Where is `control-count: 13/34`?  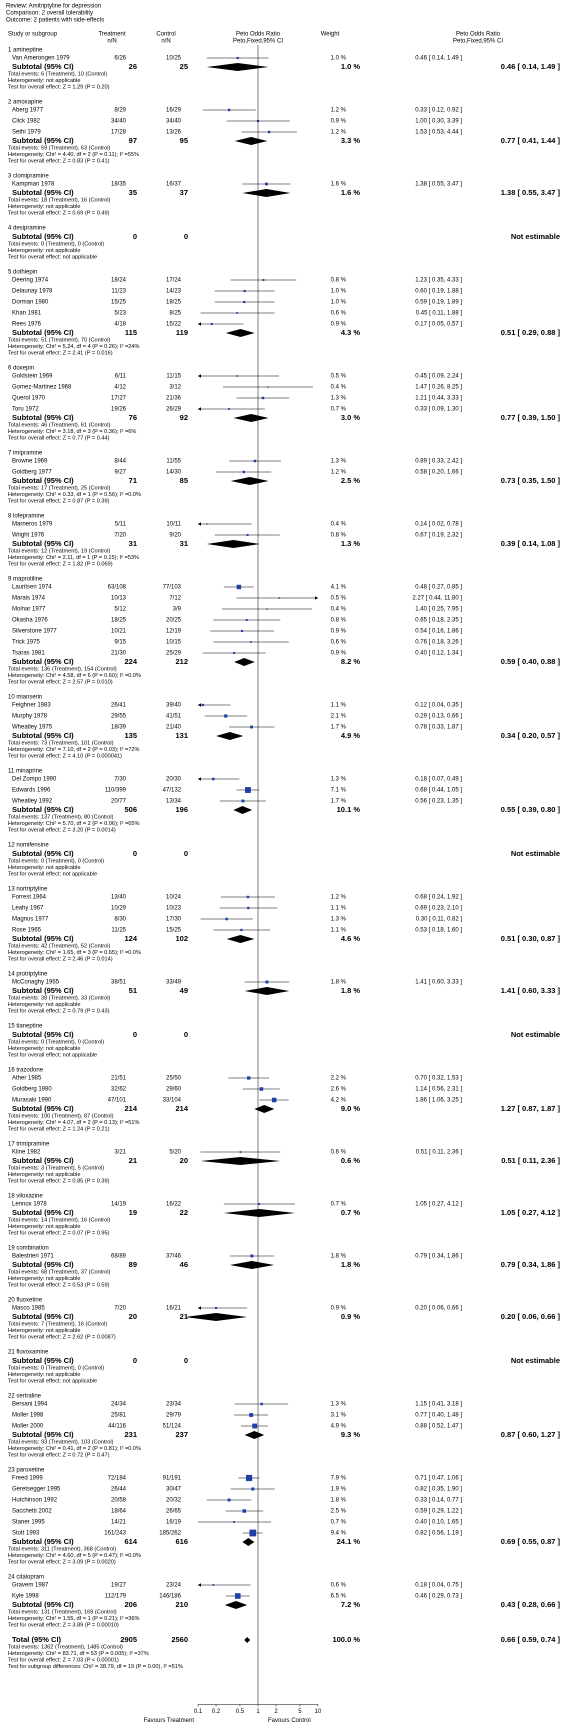
control-count: 13/34 is located at coordinates (174, 802).